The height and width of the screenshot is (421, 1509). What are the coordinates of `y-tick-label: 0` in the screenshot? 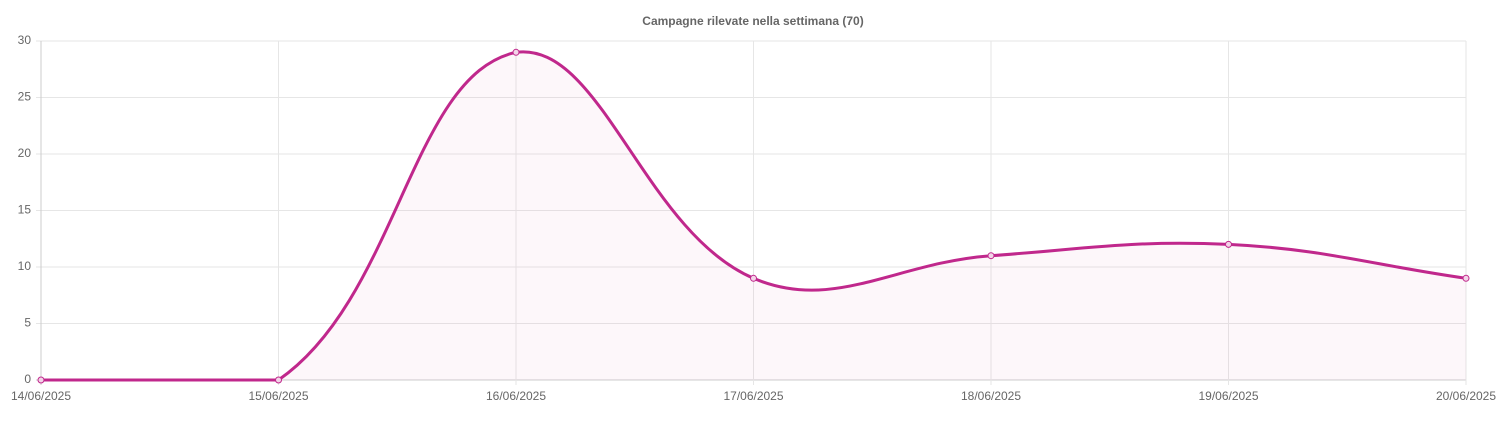 It's located at (27, 379).